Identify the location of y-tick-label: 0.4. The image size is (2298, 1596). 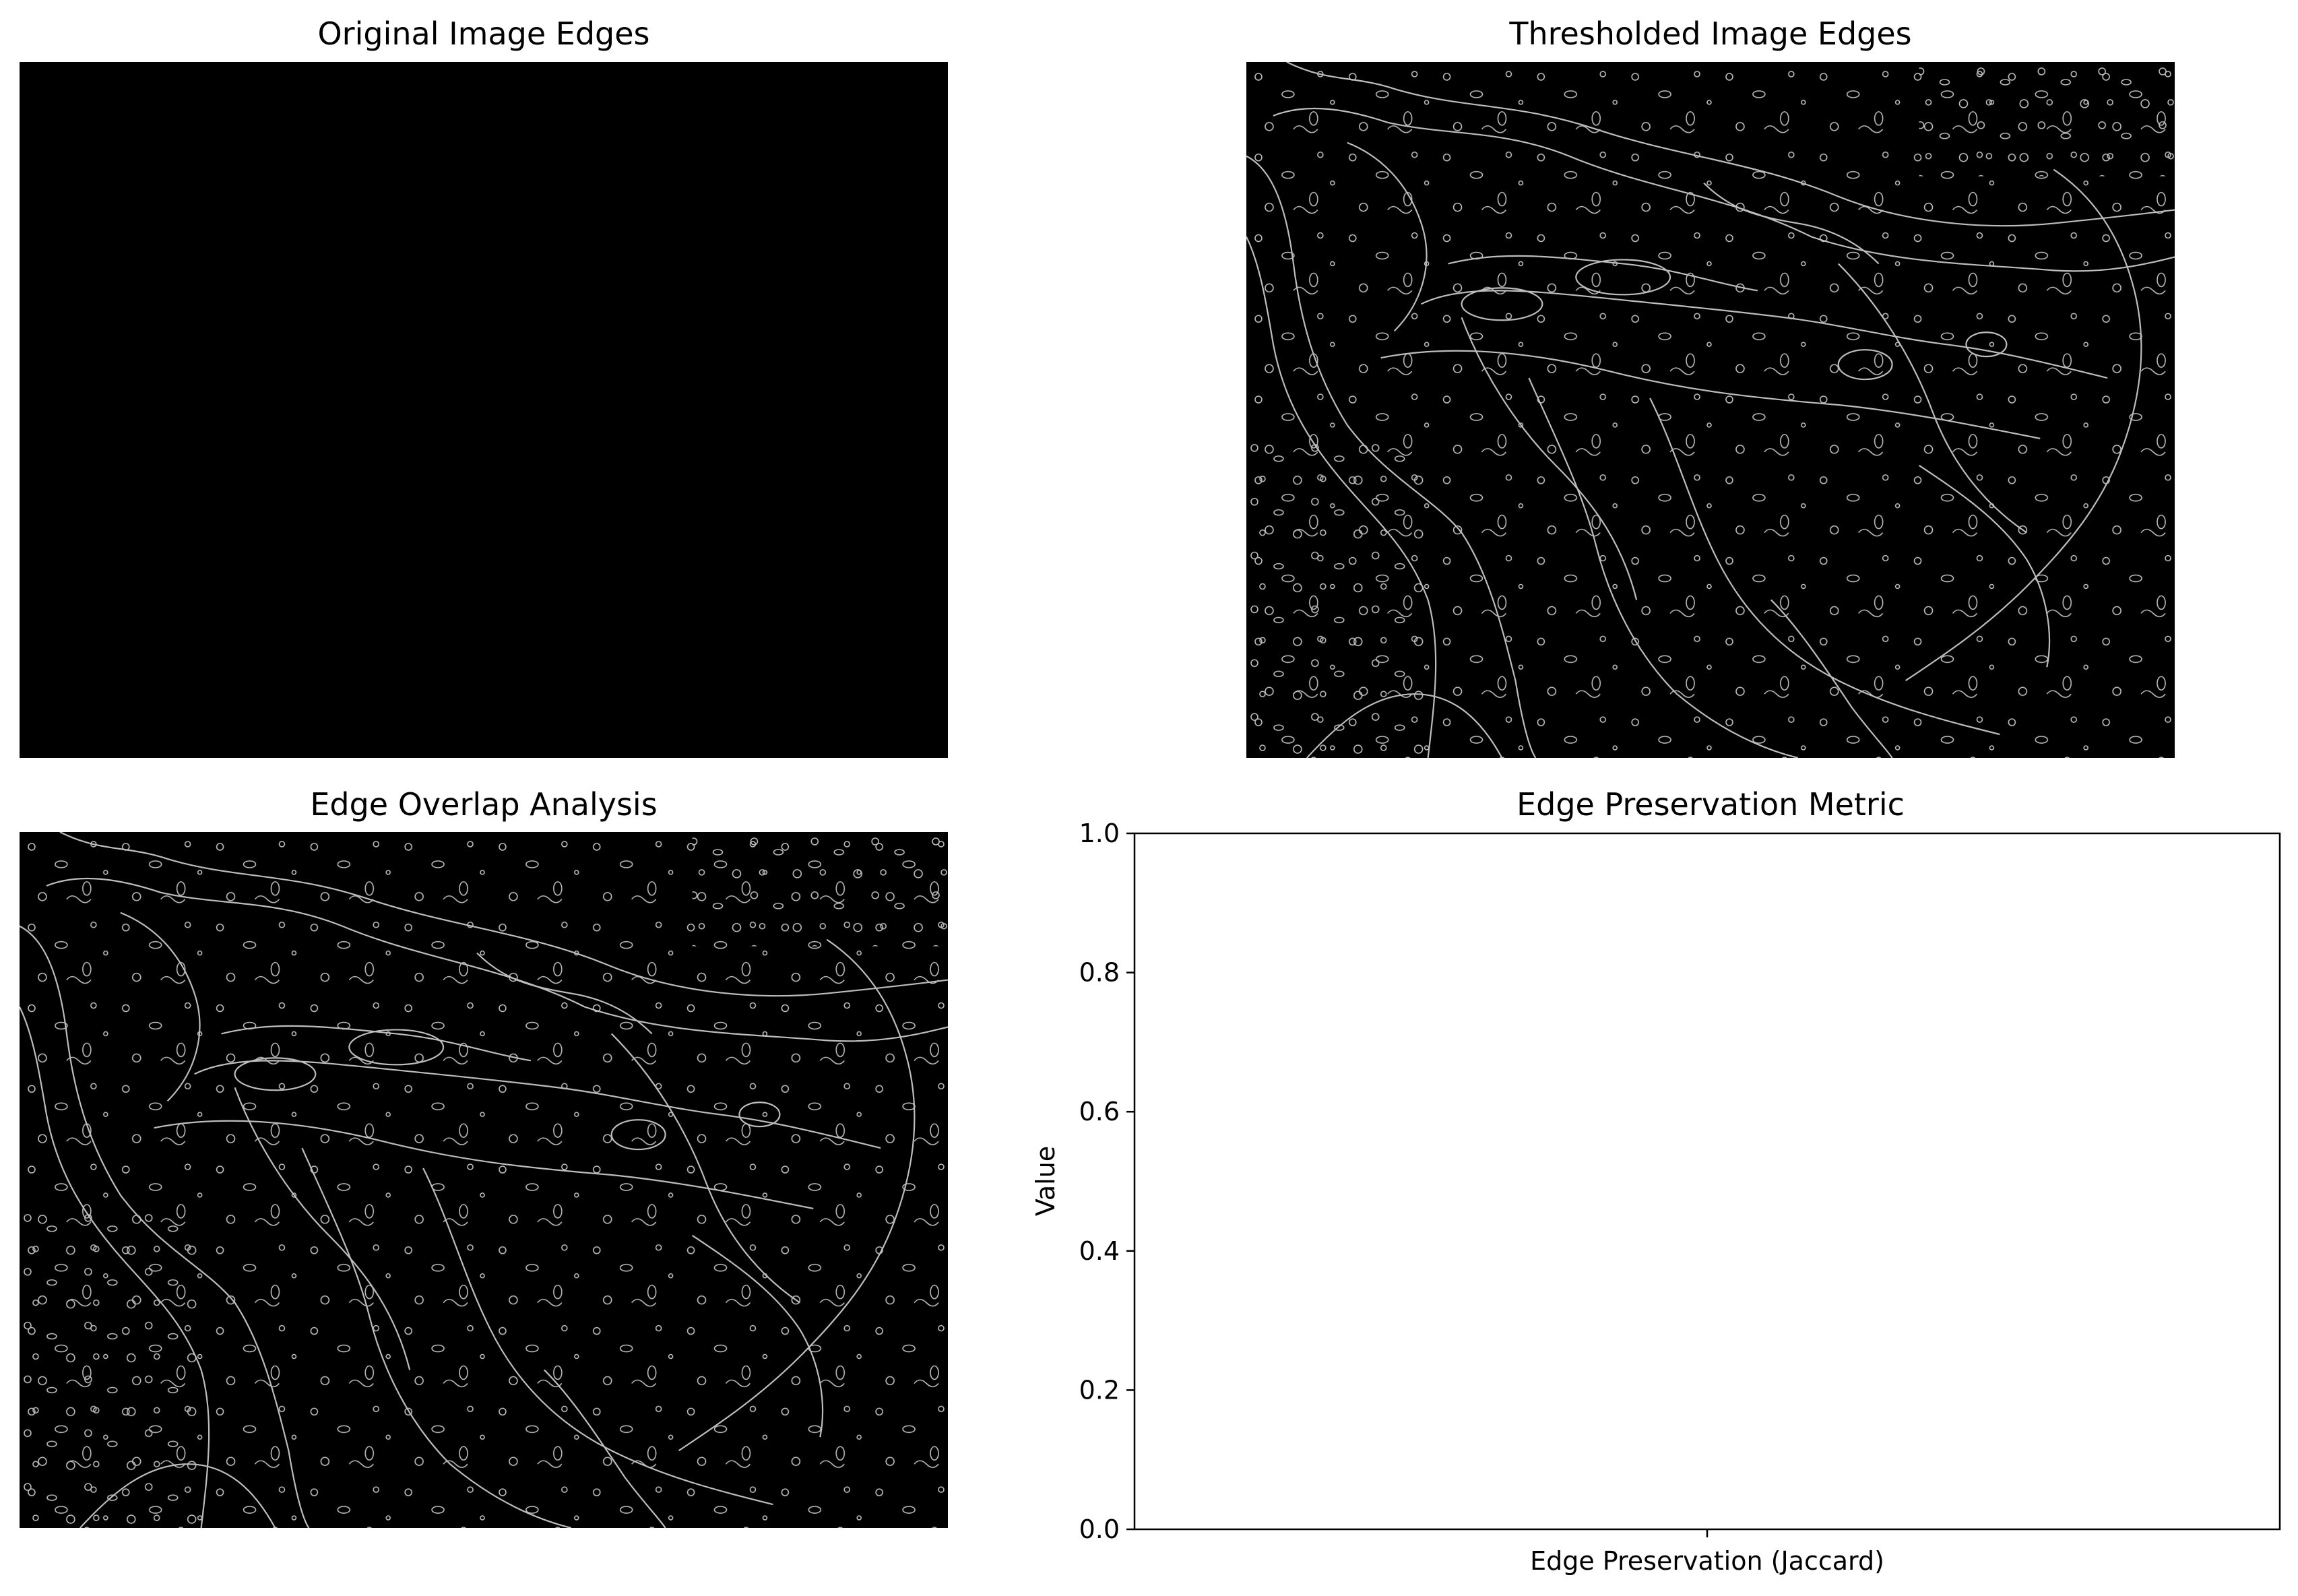
(1099, 1251).